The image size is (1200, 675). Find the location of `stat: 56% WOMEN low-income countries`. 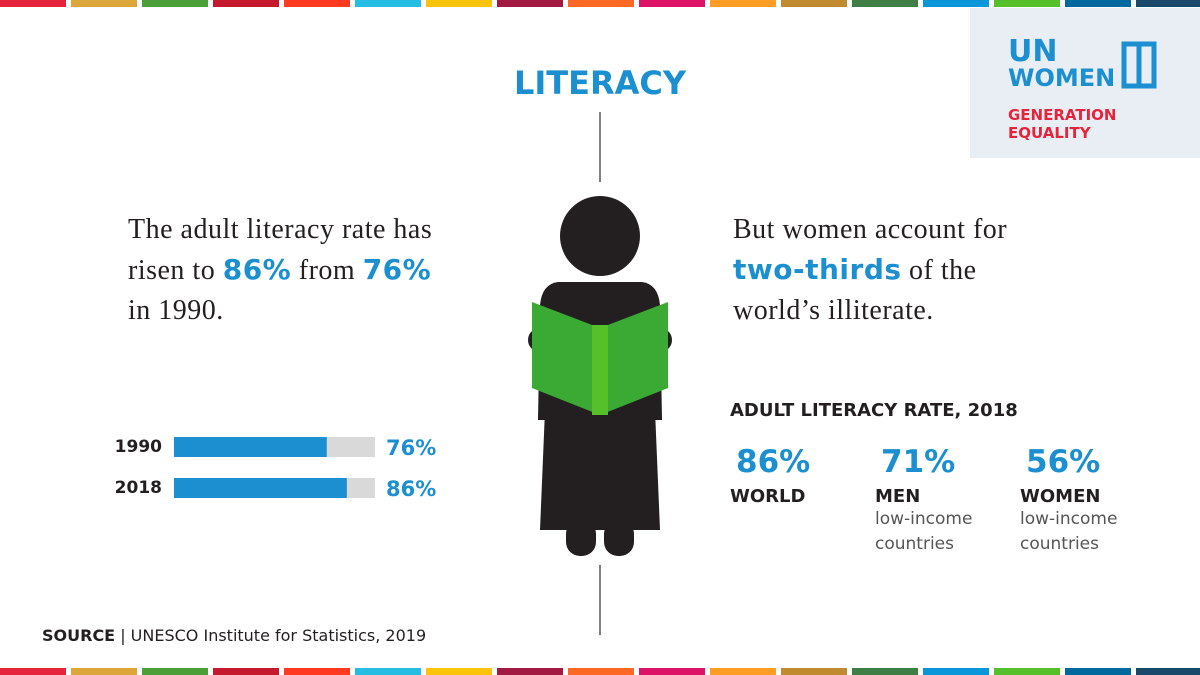

stat: 56% WOMEN low-income countries is located at coordinates (1080, 500).